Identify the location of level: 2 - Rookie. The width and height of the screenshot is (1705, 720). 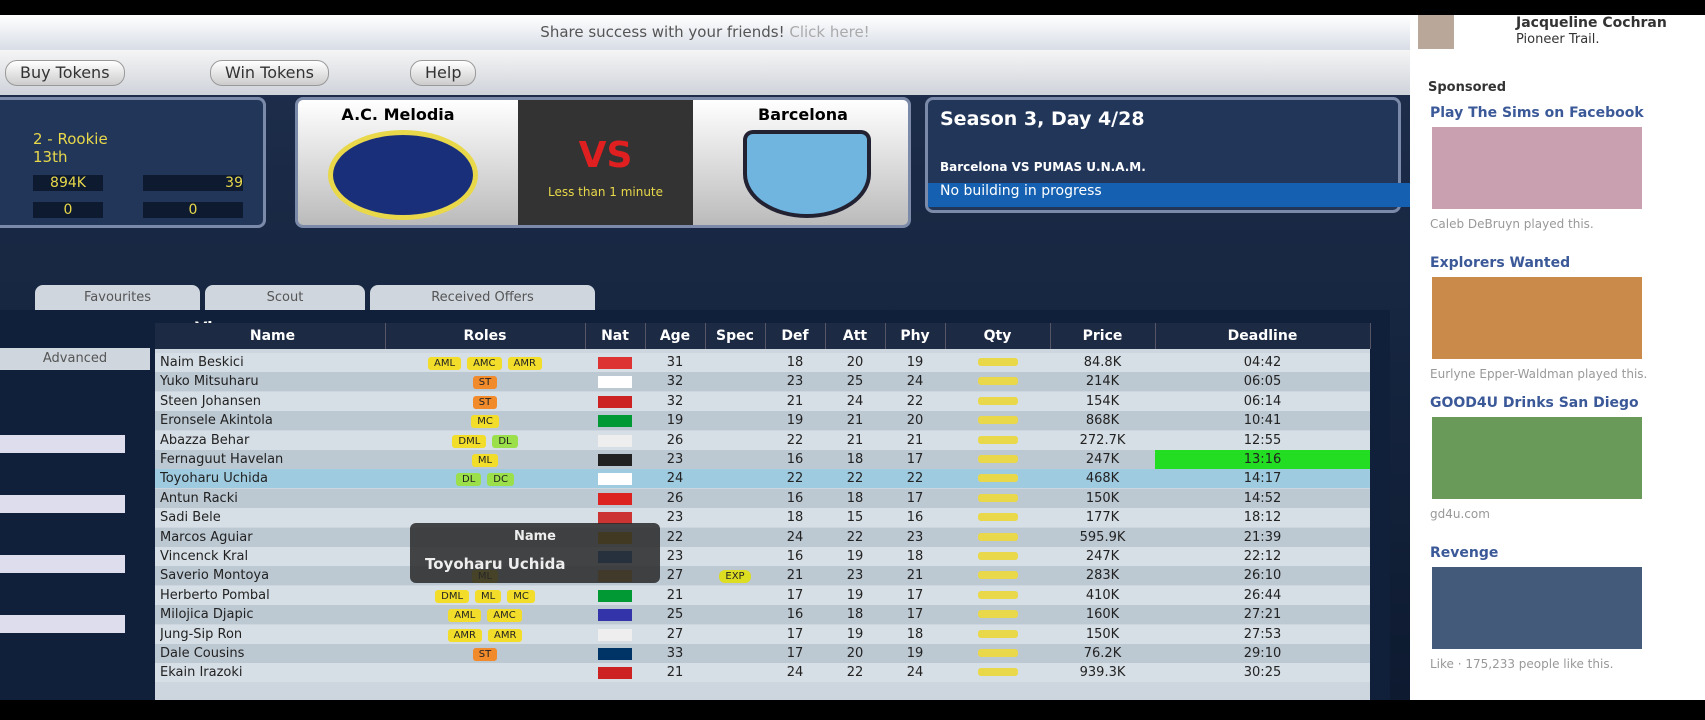
(70, 139).